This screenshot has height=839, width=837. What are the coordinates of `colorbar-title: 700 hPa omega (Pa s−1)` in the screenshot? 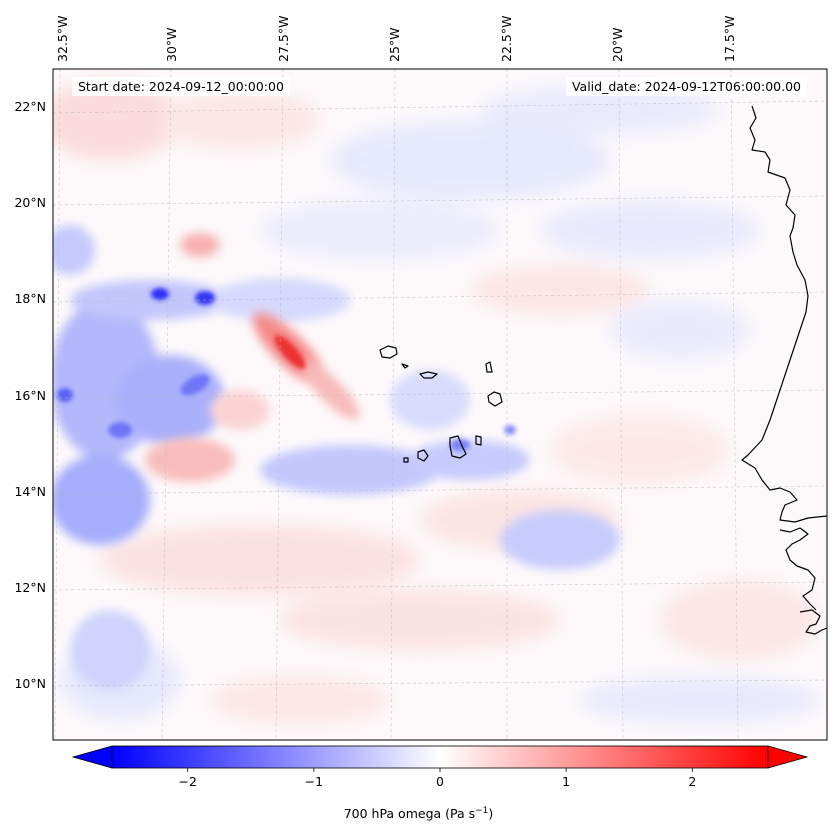 It's located at (418, 813).